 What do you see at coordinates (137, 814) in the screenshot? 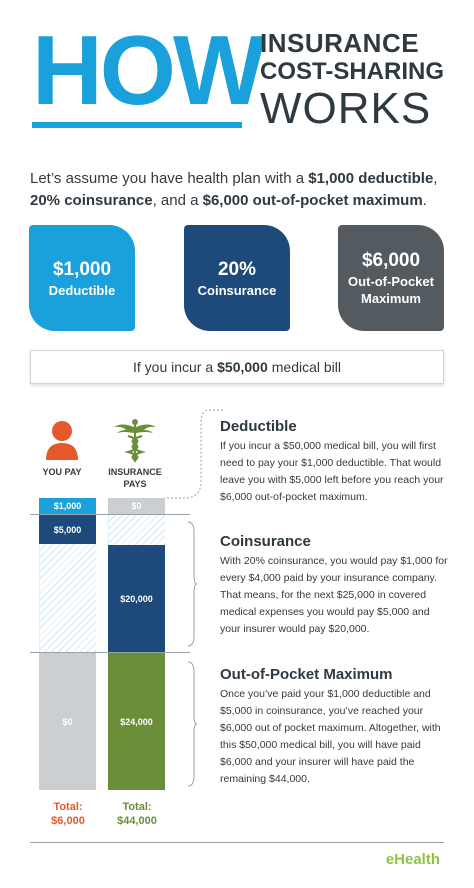
I see `ins-total: Total: $44,000` at bounding box center [137, 814].